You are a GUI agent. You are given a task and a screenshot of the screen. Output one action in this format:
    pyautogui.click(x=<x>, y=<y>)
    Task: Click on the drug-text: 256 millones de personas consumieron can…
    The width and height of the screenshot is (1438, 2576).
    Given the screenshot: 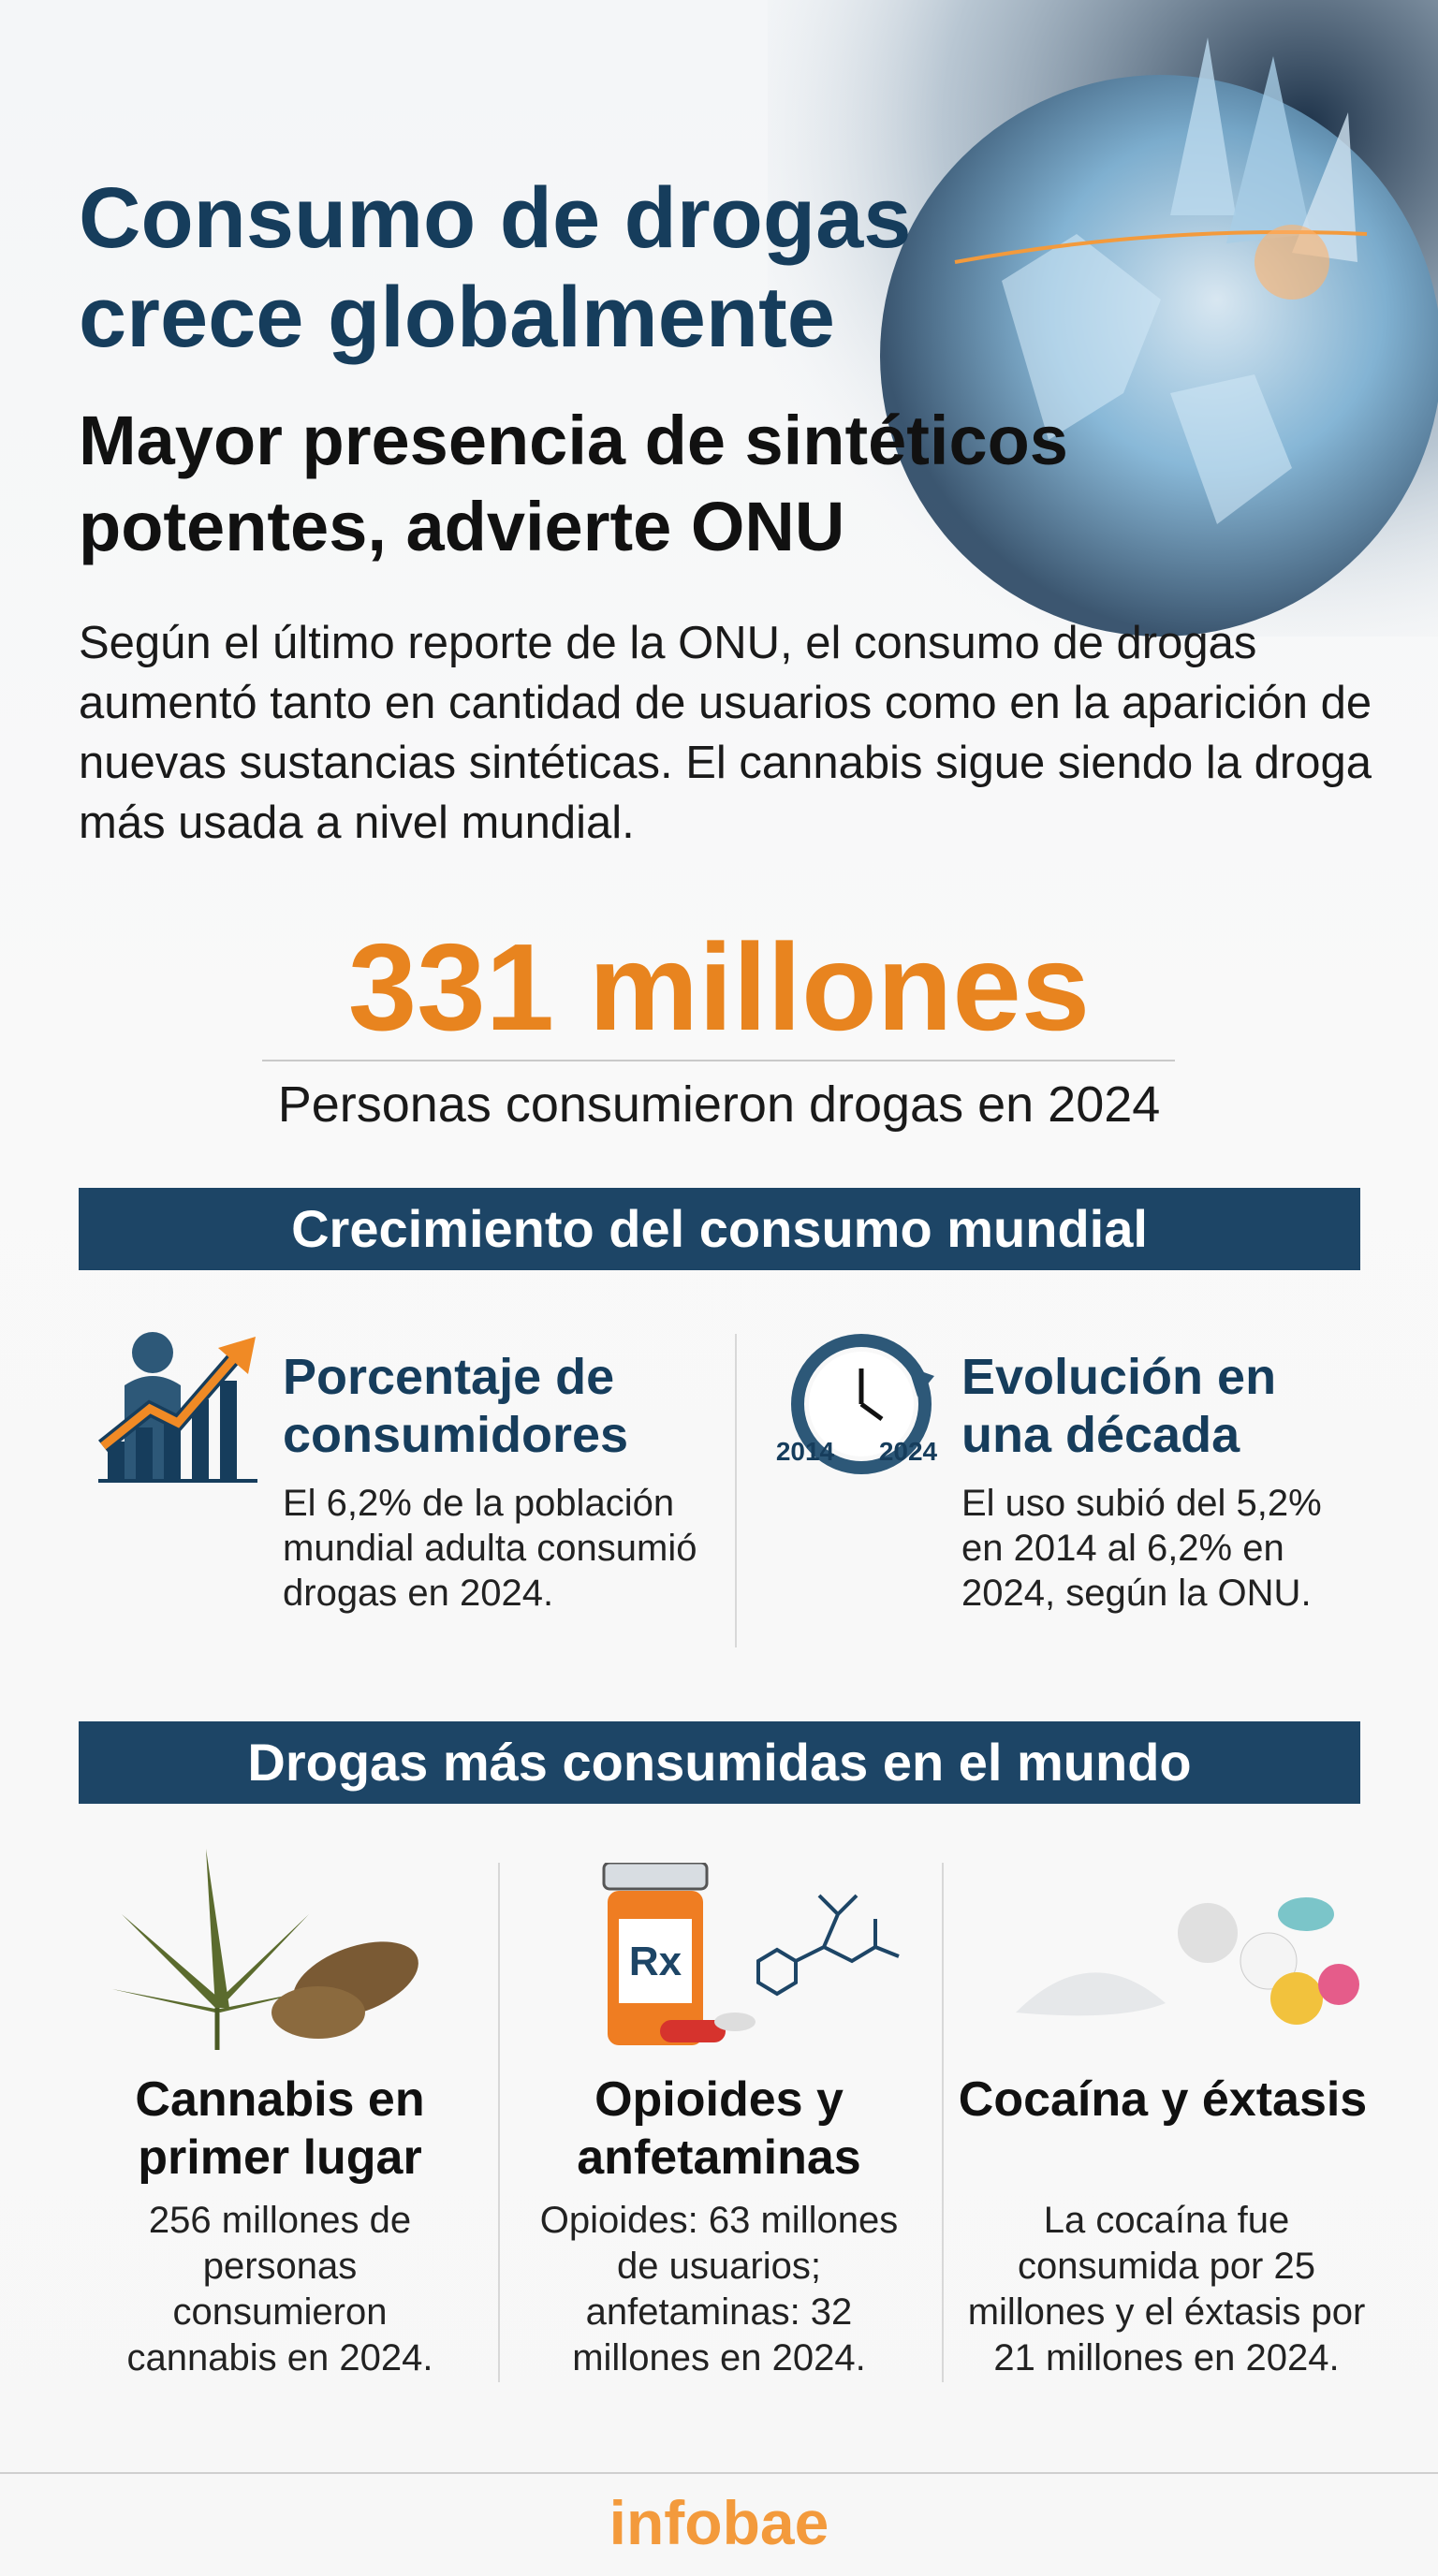 What is the action you would take?
    pyautogui.click(x=279, y=2289)
    